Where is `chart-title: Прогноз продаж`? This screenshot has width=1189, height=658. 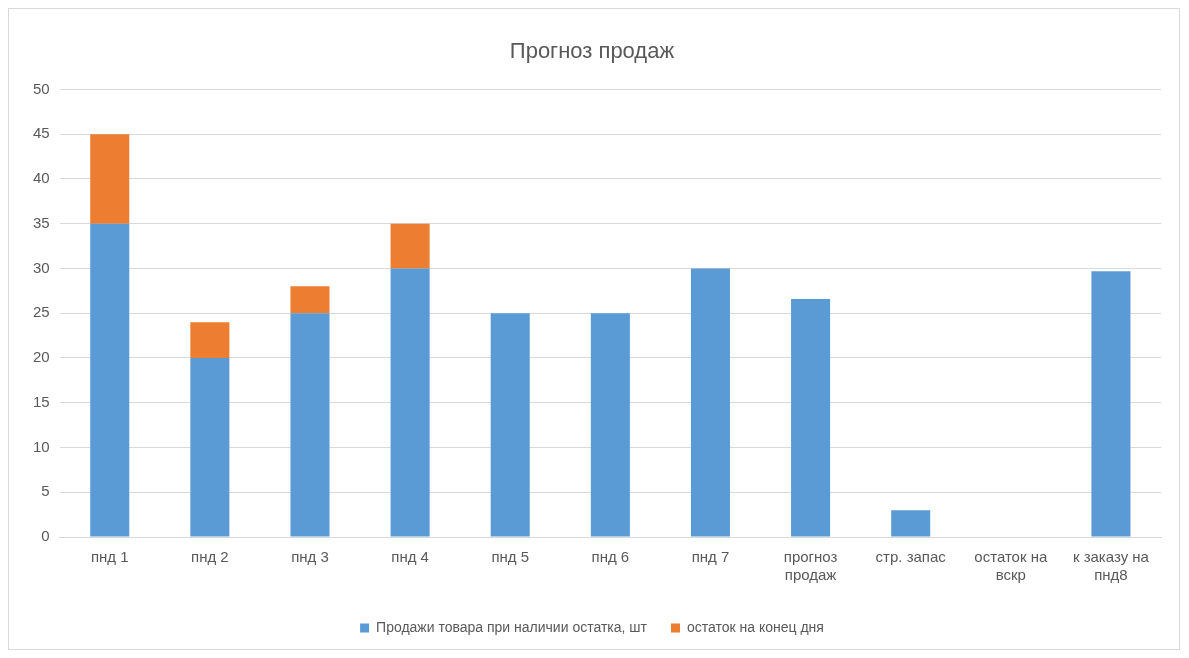 chart-title: Прогноз продаж is located at coordinates (592, 51).